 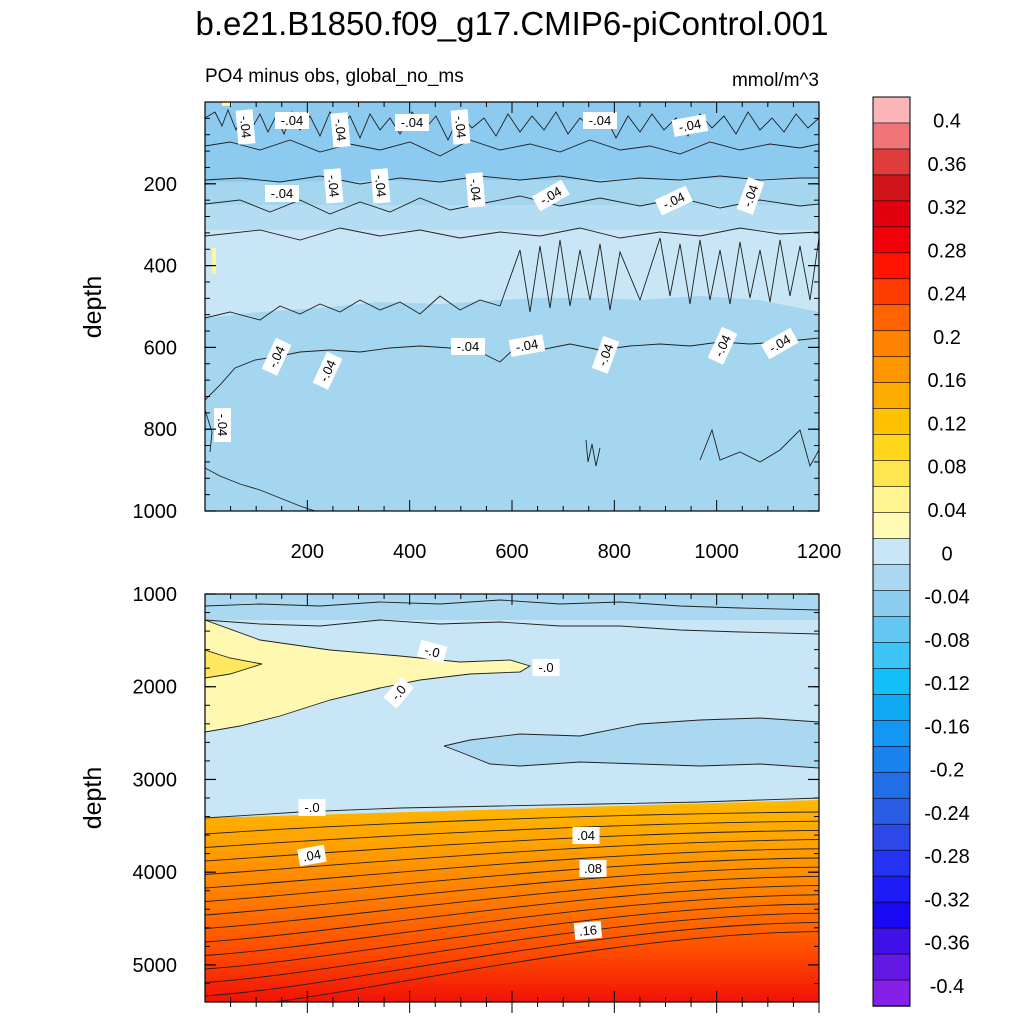 What do you see at coordinates (614, 552) in the screenshot?
I see `x-tick-label: 800` at bounding box center [614, 552].